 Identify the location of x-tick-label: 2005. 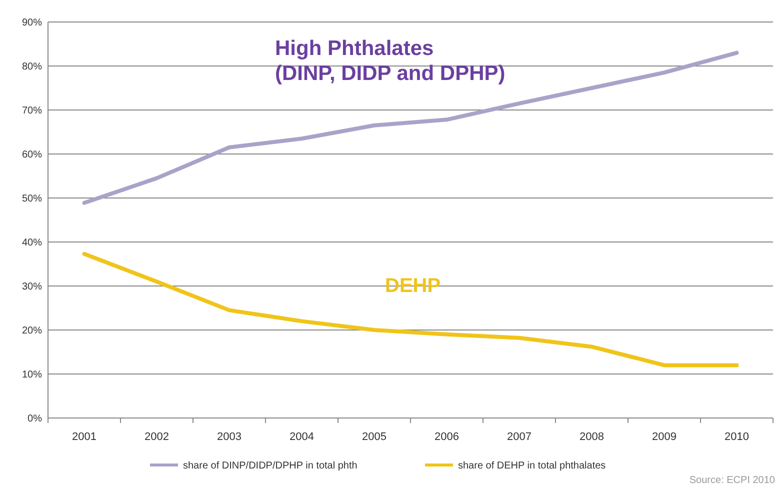
(374, 437).